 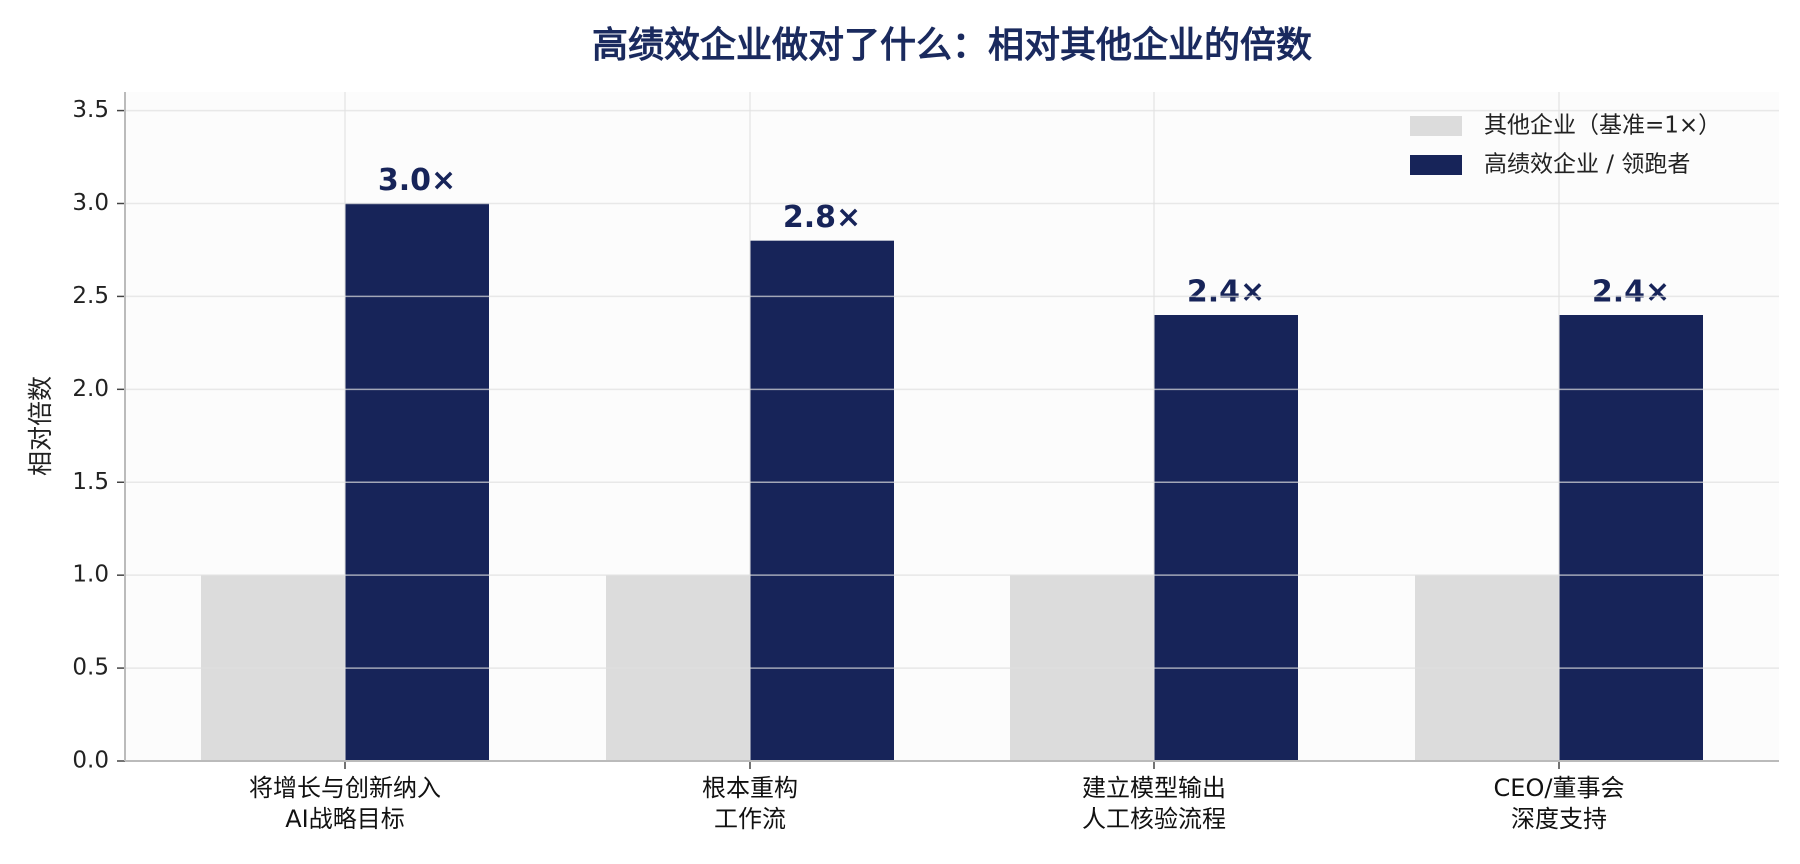 What do you see at coordinates (1154, 803) in the screenshot?
I see `x-tick-label: 建立模型输出 人工核验流程` at bounding box center [1154, 803].